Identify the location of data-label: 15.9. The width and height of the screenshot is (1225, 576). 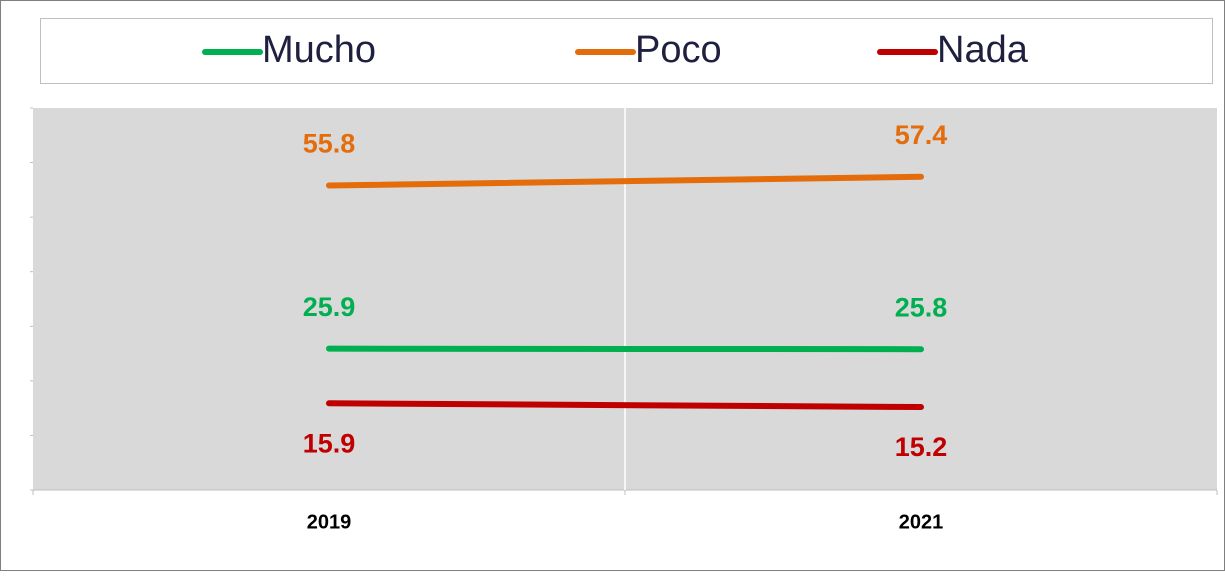
(329, 443).